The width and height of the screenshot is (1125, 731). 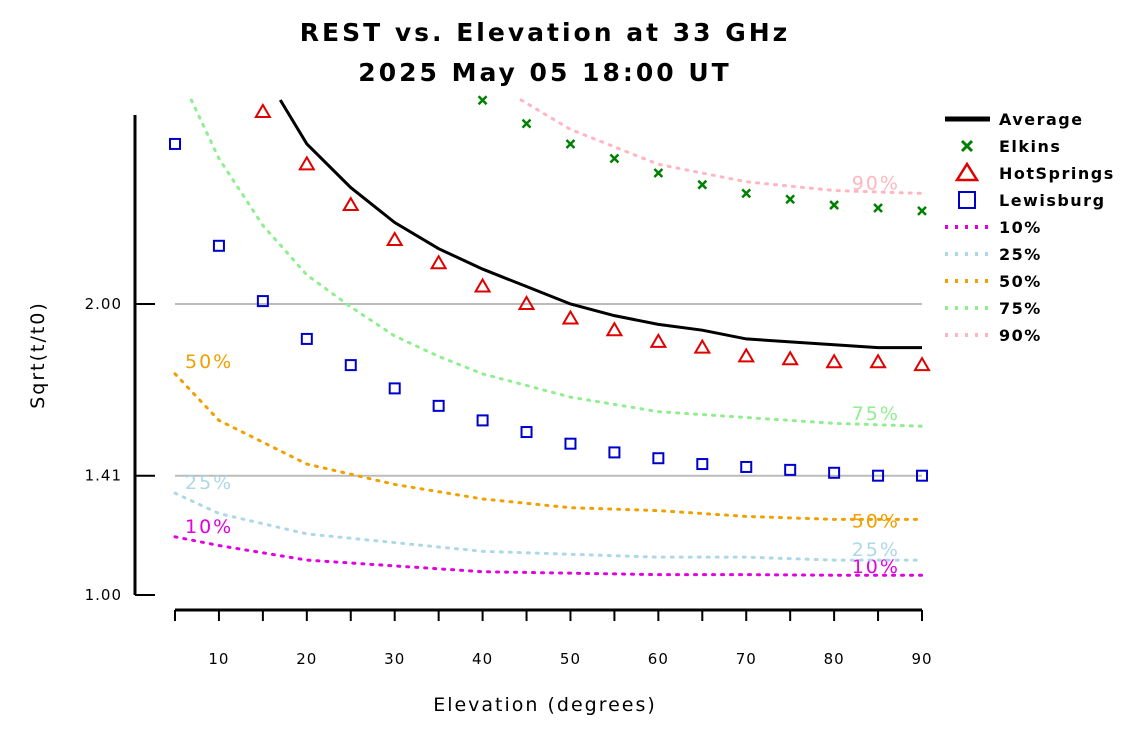 I want to click on x-axis-label: Elevation (degrees), so click(x=545, y=705).